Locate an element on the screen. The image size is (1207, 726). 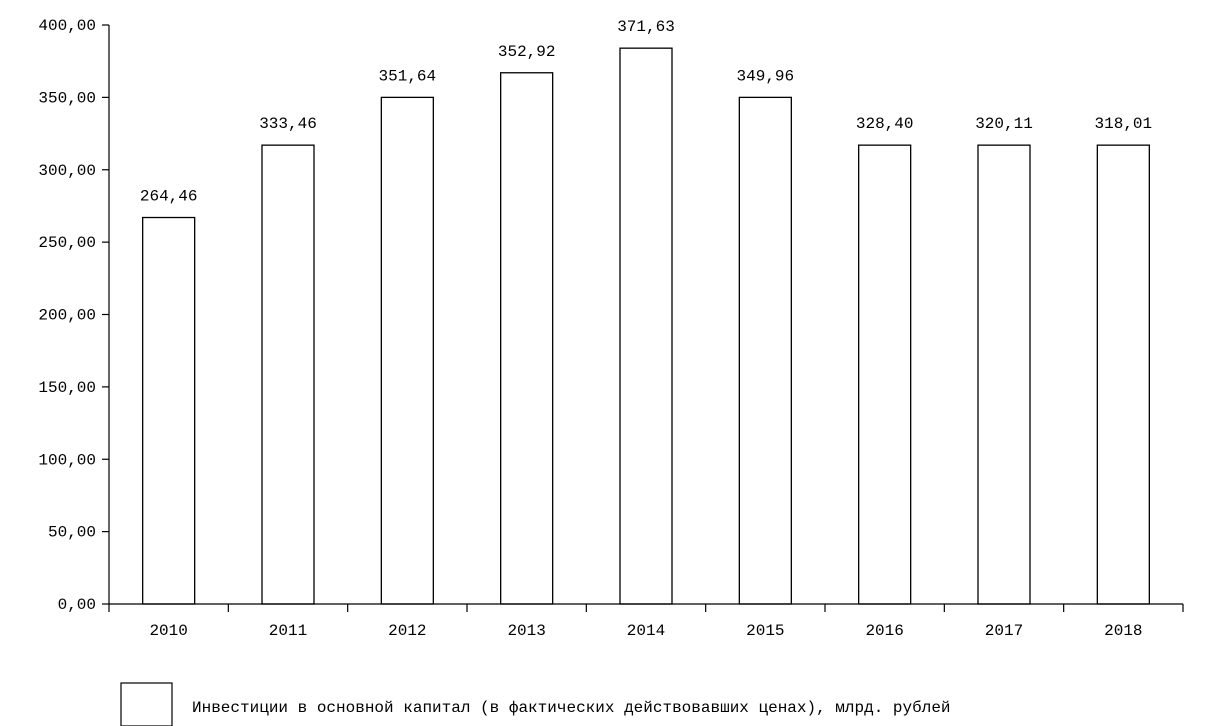
bar-value-label: 351,64 is located at coordinates (408, 76).